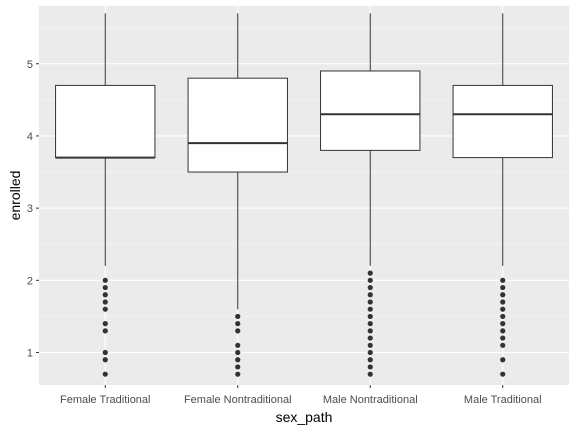 The image size is (576, 437). What do you see at coordinates (105, 400) in the screenshot?
I see `x-tick-label: Female Traditional` at bounding box center [105, 400].